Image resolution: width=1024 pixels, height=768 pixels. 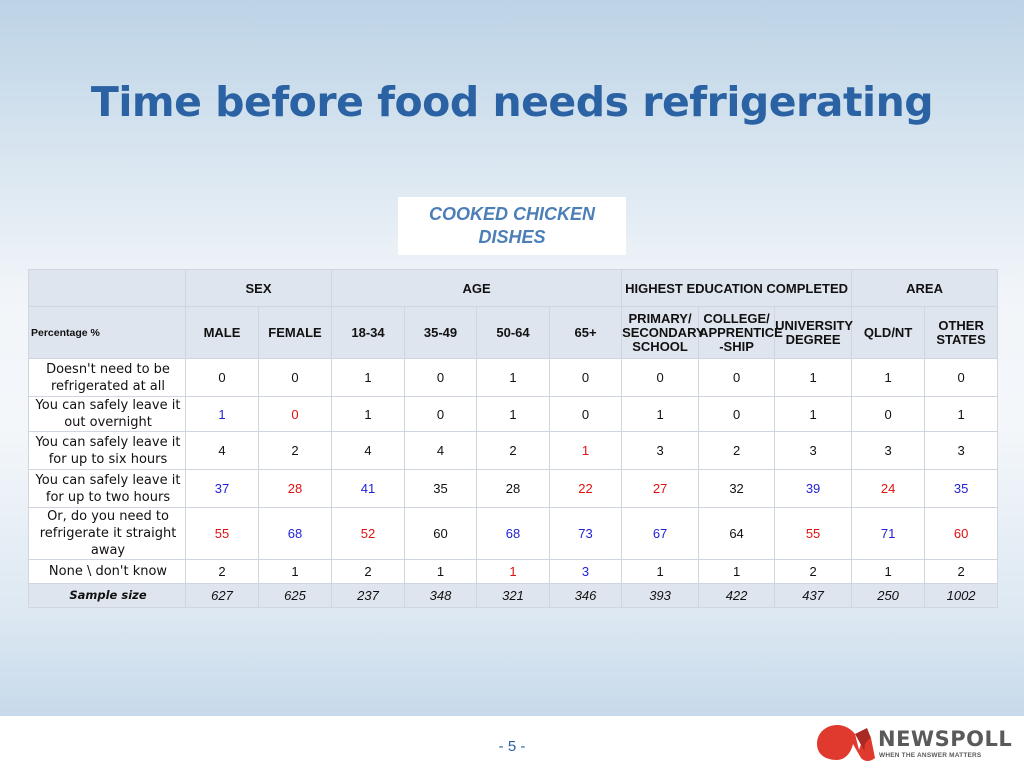 What do you see at coordinates (846, 743) in the screenshot?
I see `newspoll-logo-icon` at bounding box center [846, 743].